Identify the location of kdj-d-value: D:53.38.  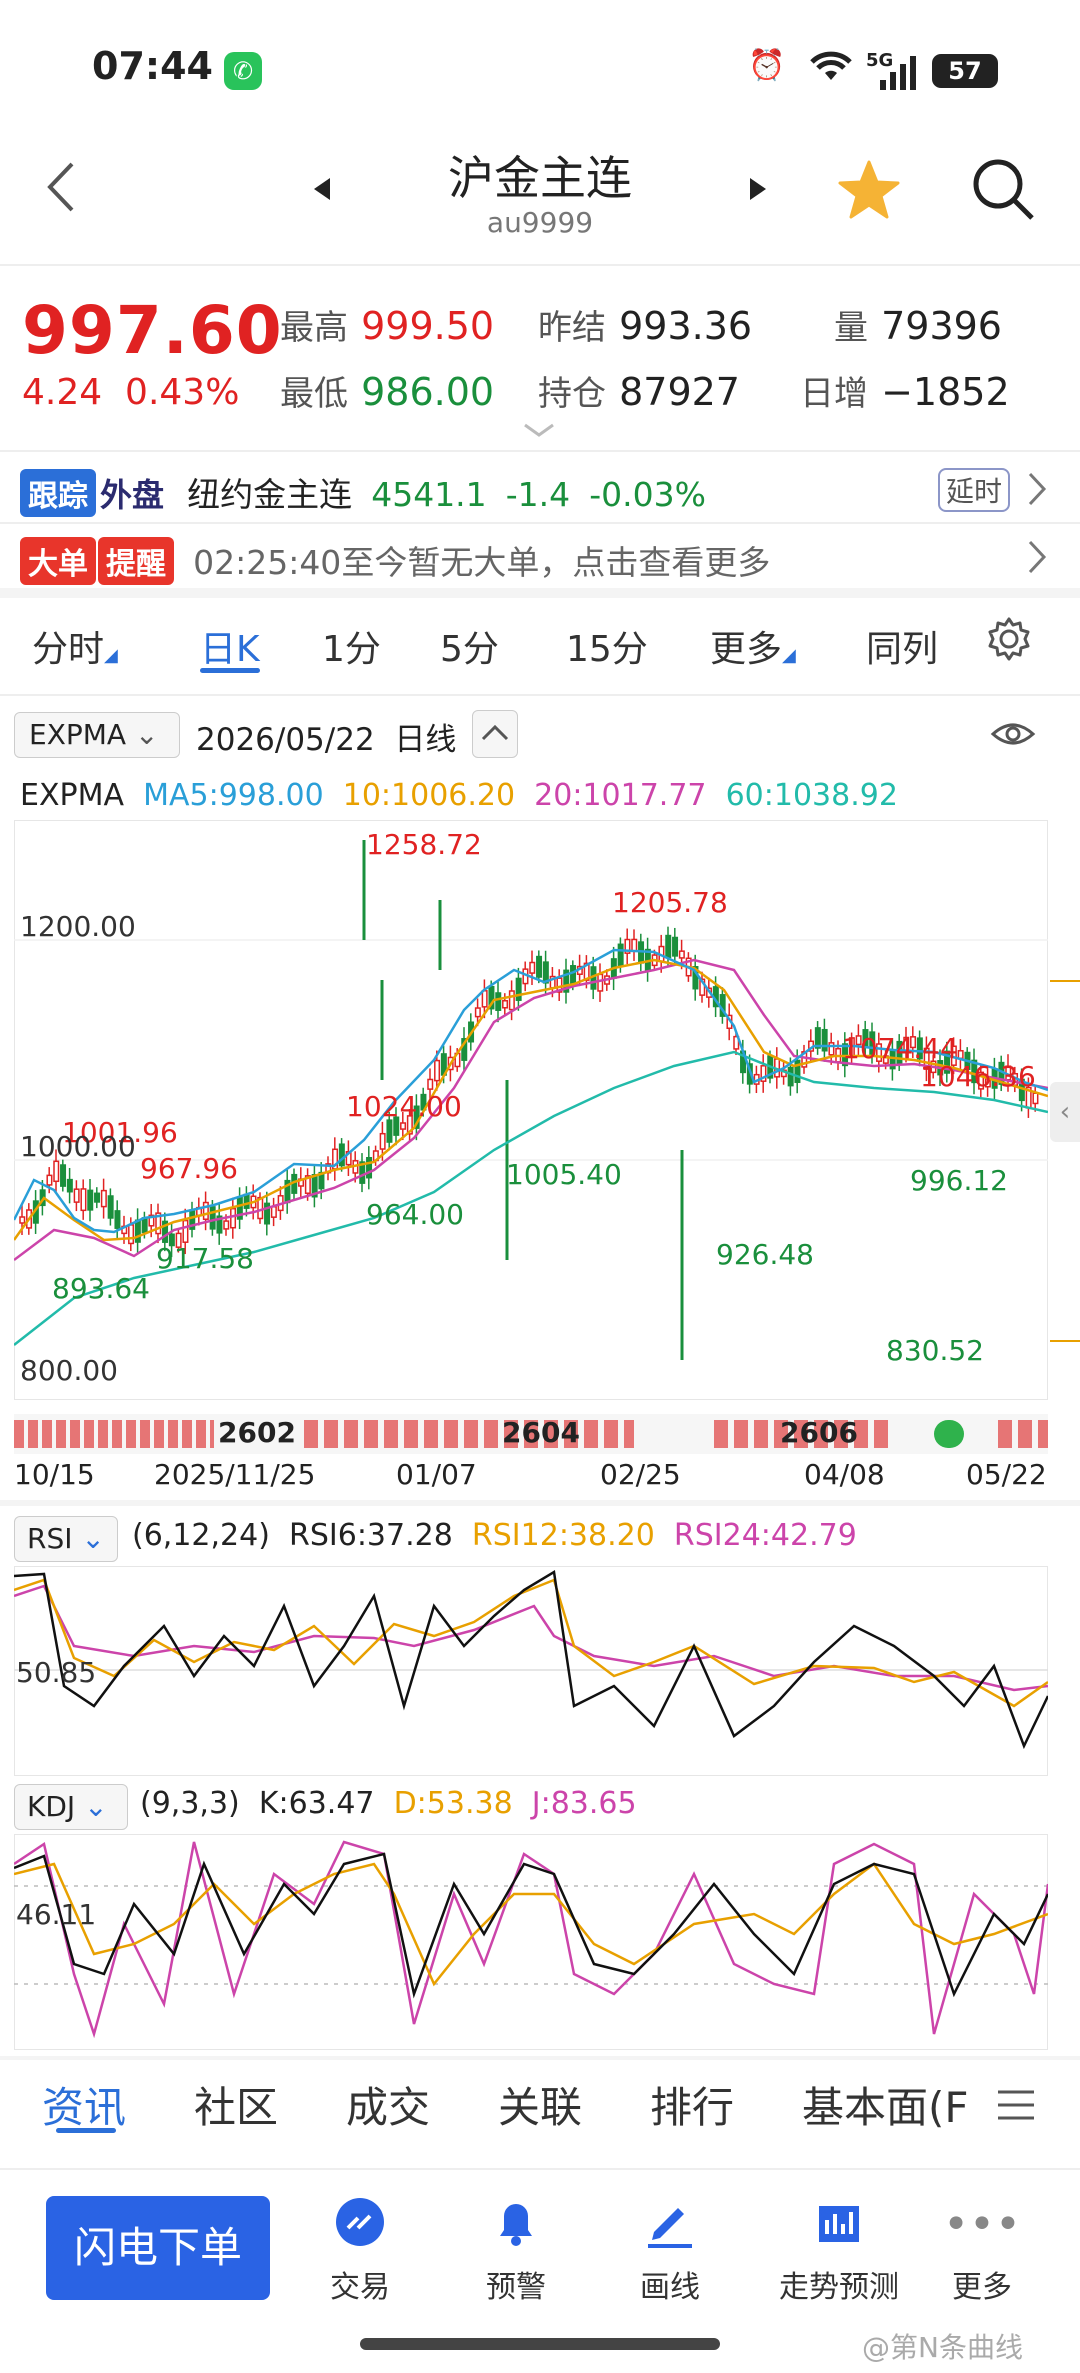
(453, 1803).